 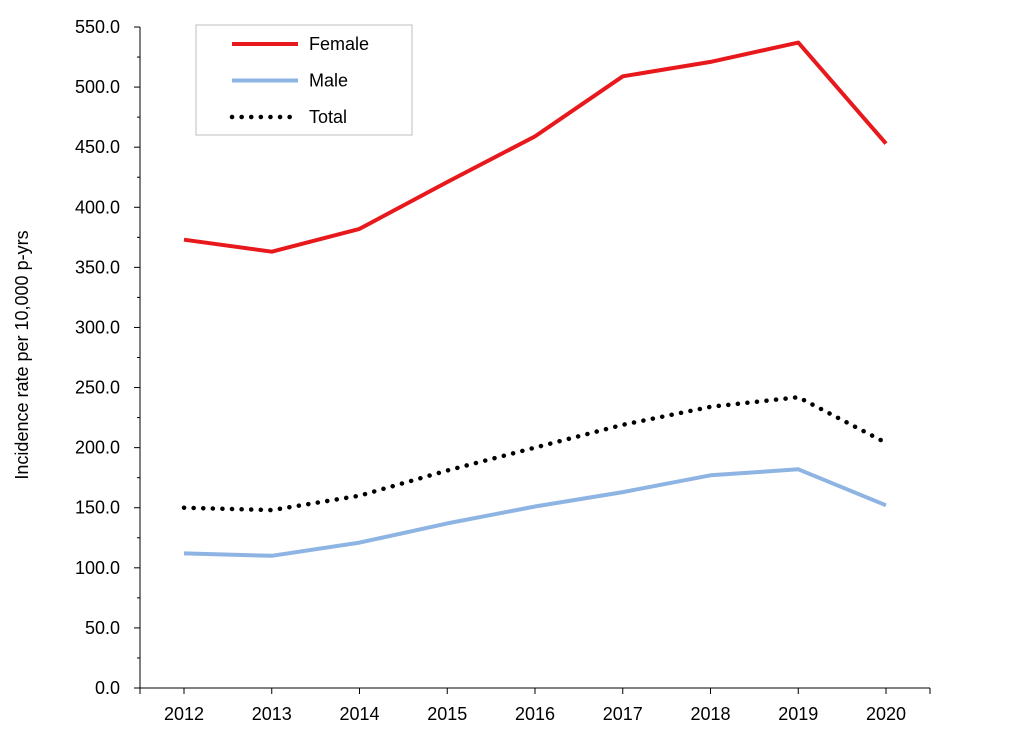 I want to click on x-tick-label: 2014, so click(x=359, y=714).